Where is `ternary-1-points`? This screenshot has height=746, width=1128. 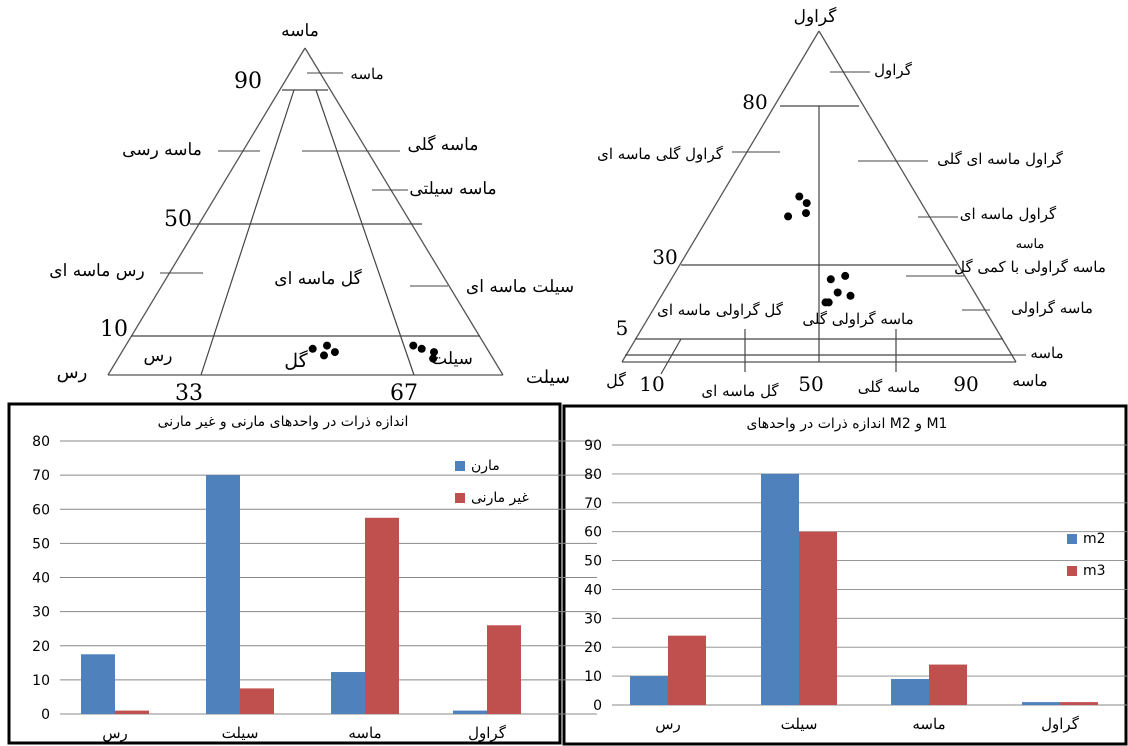
ternary-1-points is located at coordinates (373, 352).